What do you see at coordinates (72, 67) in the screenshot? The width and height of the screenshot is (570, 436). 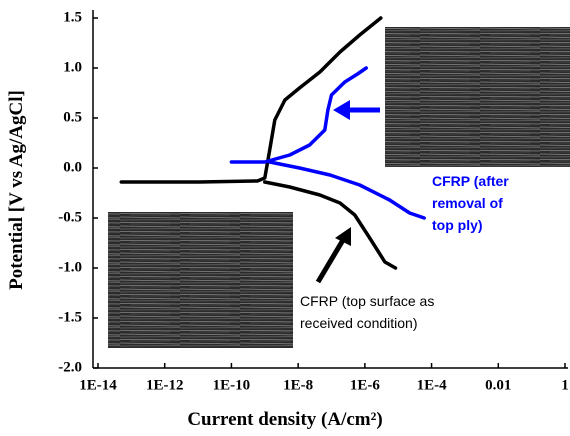 I see `y-tick-label: 1.0` at bounding box center [72, 67].